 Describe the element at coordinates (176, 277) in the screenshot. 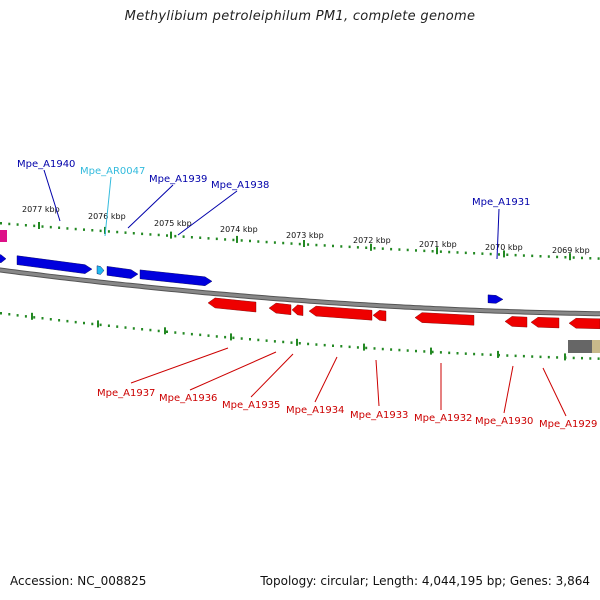

I see `gene-arrow-mpe-a1938` at that location.